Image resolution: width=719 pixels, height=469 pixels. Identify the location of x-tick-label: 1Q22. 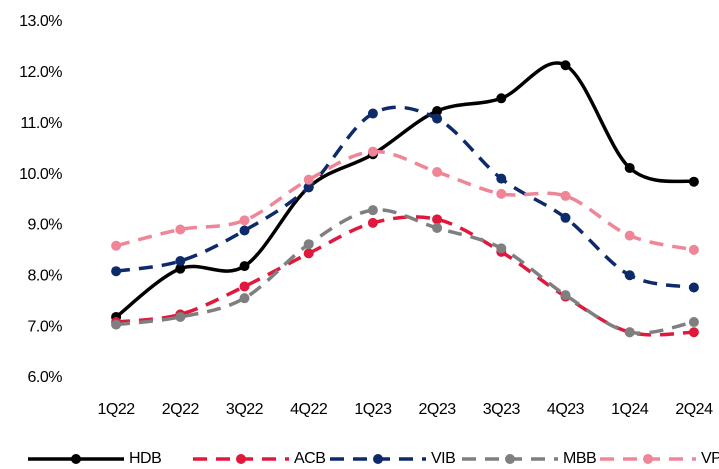
(117, 409).